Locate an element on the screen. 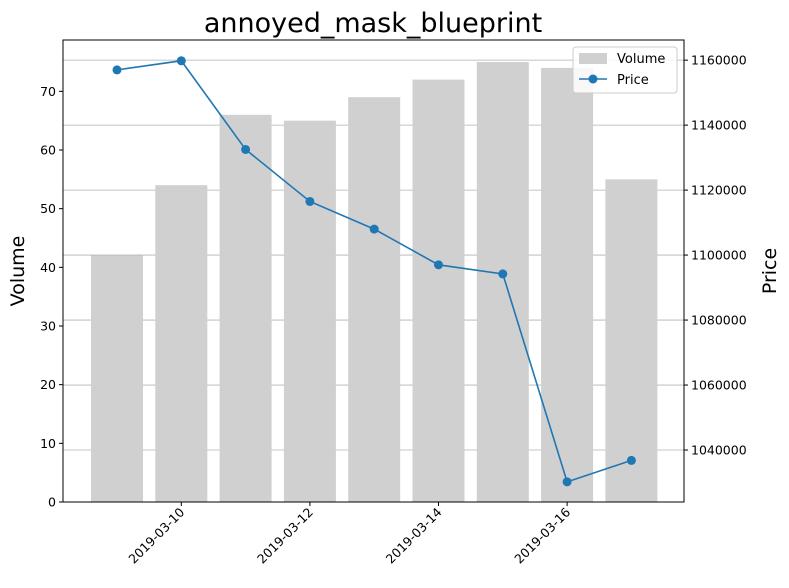 This screenshot has height=588, width=789. legend-swatch-volume is located at coordinates (593, 58).